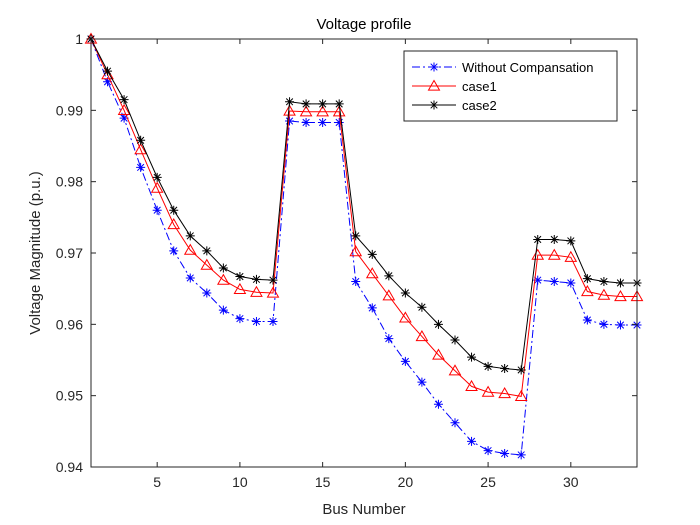  Describe the element at coordinates (503, 86) in the screenshot. I see `legend-items: Without Compansation case1 case2` at that location.